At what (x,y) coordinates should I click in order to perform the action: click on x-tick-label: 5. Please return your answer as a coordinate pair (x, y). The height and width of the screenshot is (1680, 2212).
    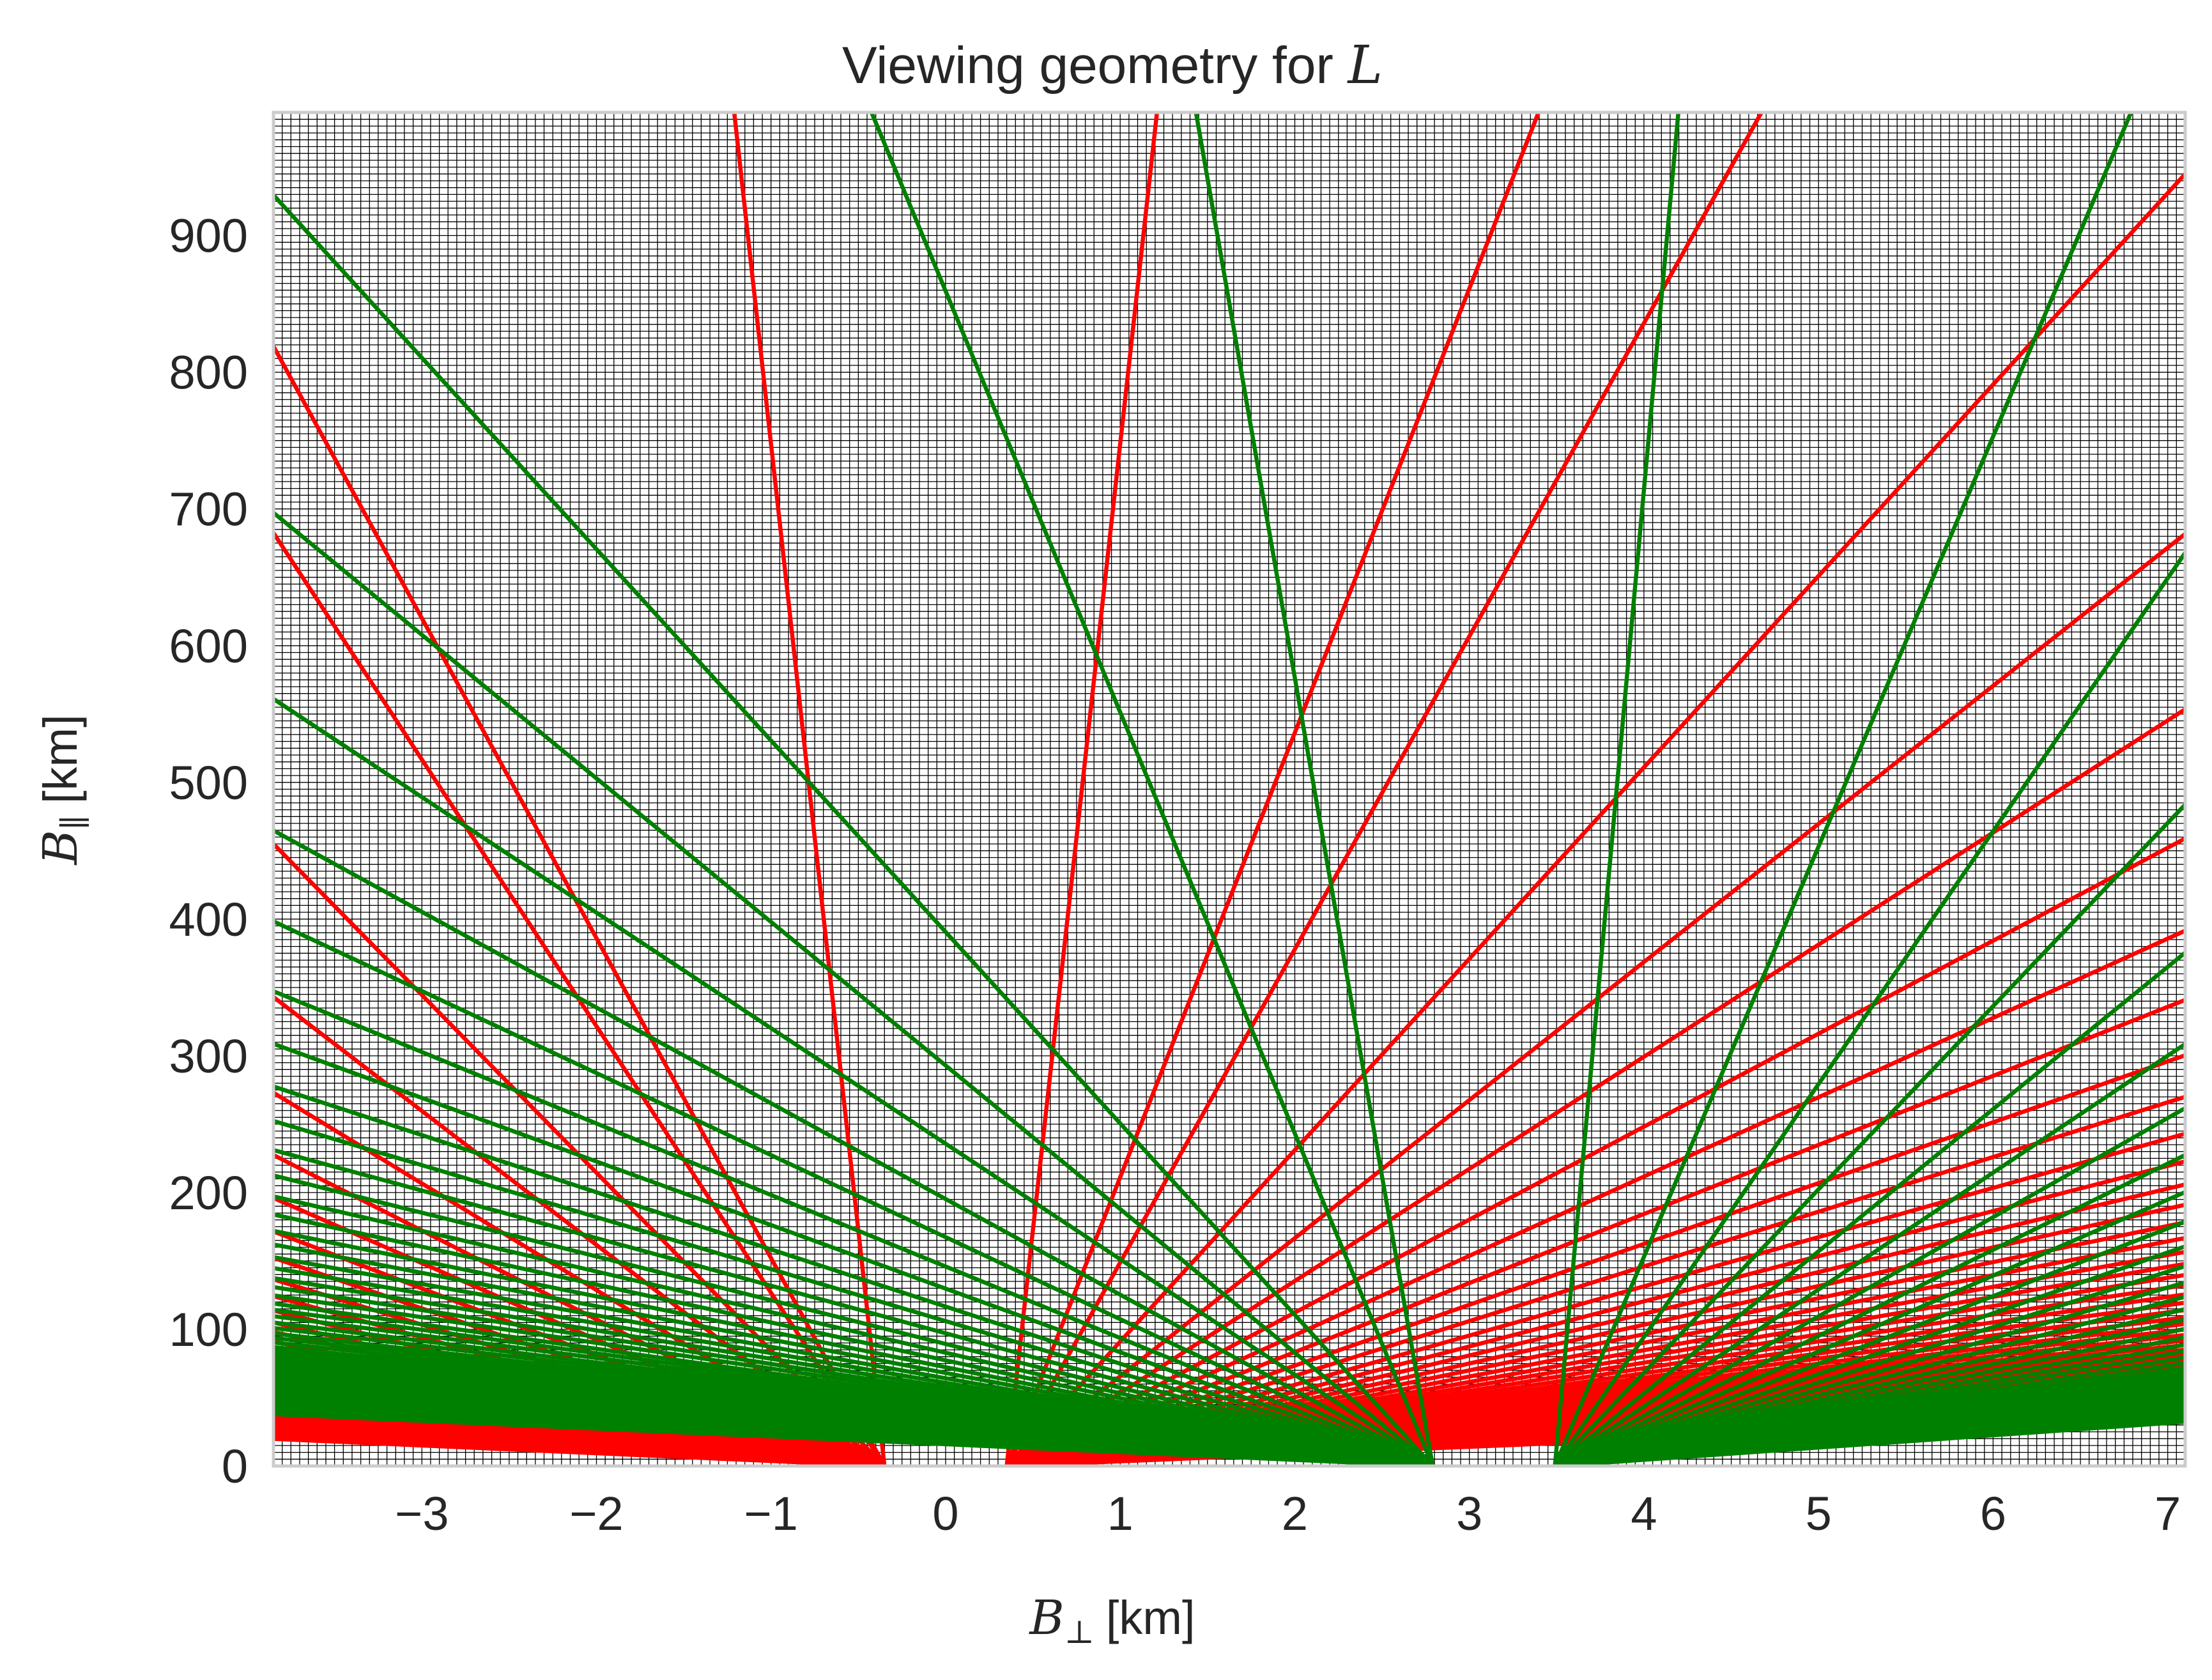
    Looking at the image, I should click on (1819, 1513).